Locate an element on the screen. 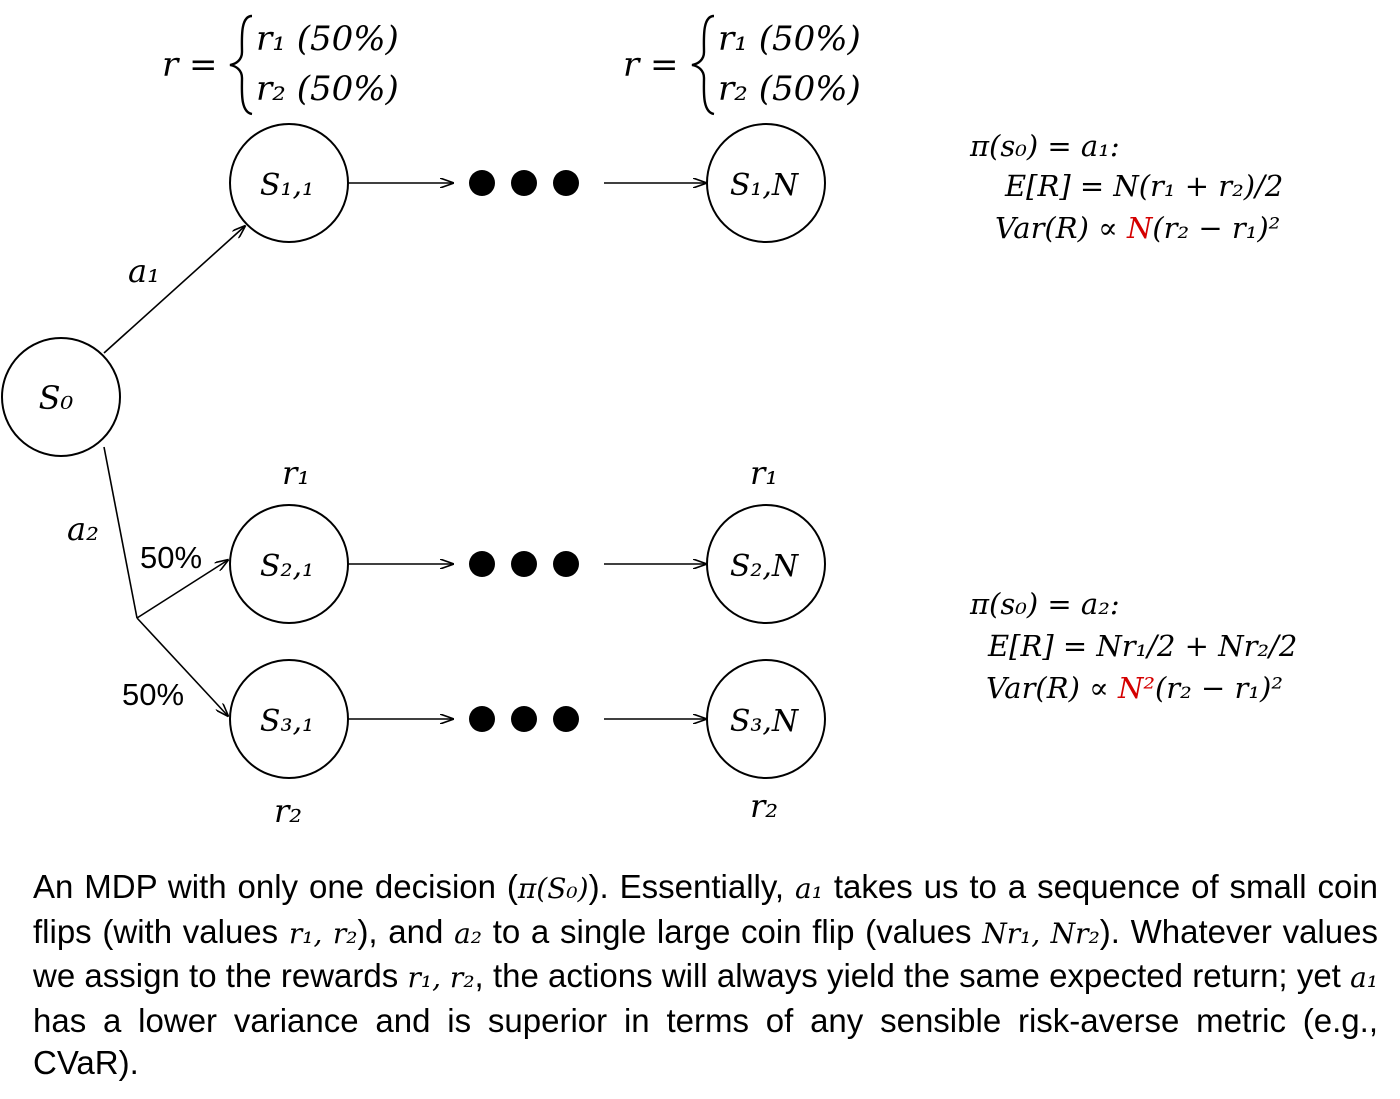  variance: Var(R) ∝ N²(r₂ − r₁)² is located at coordinates (1134, 688).